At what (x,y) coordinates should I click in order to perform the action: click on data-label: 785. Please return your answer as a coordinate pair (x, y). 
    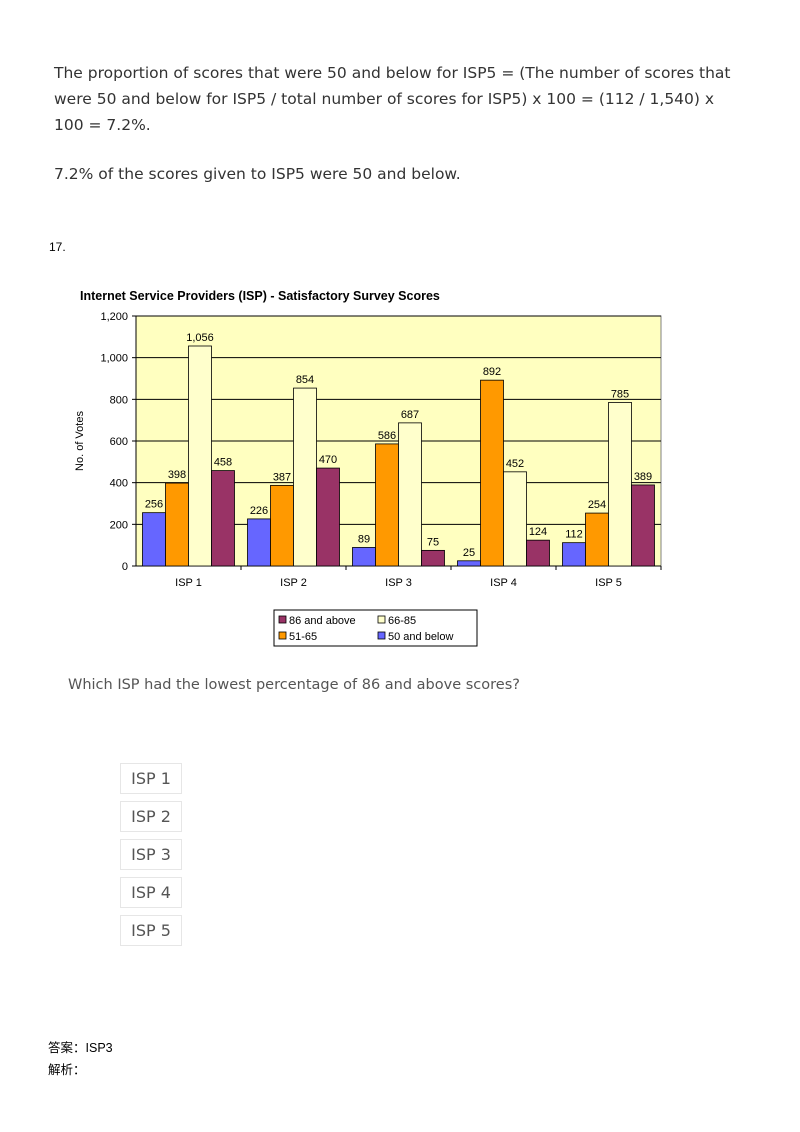
    Looking at the image, I should click on (620, 394).